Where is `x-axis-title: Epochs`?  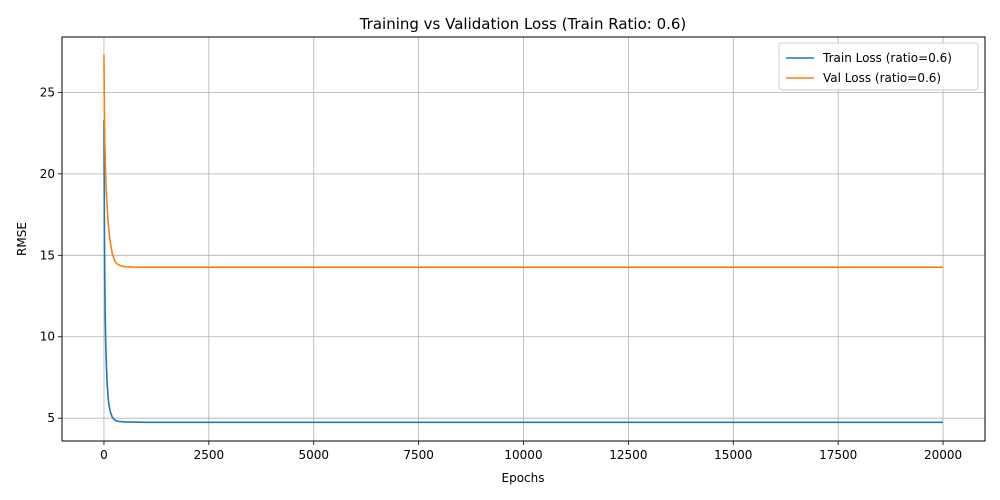
x-axis-title: Epochs is located at coordinates (523, 478).